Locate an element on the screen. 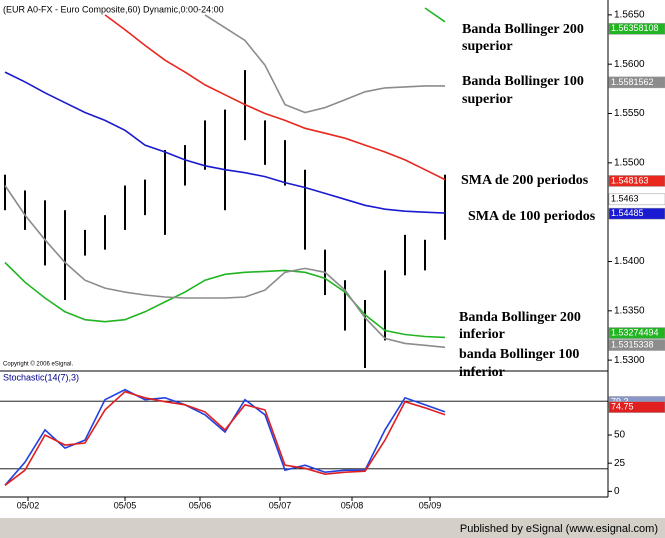  footer-bar is located at coordinates (332, 528).